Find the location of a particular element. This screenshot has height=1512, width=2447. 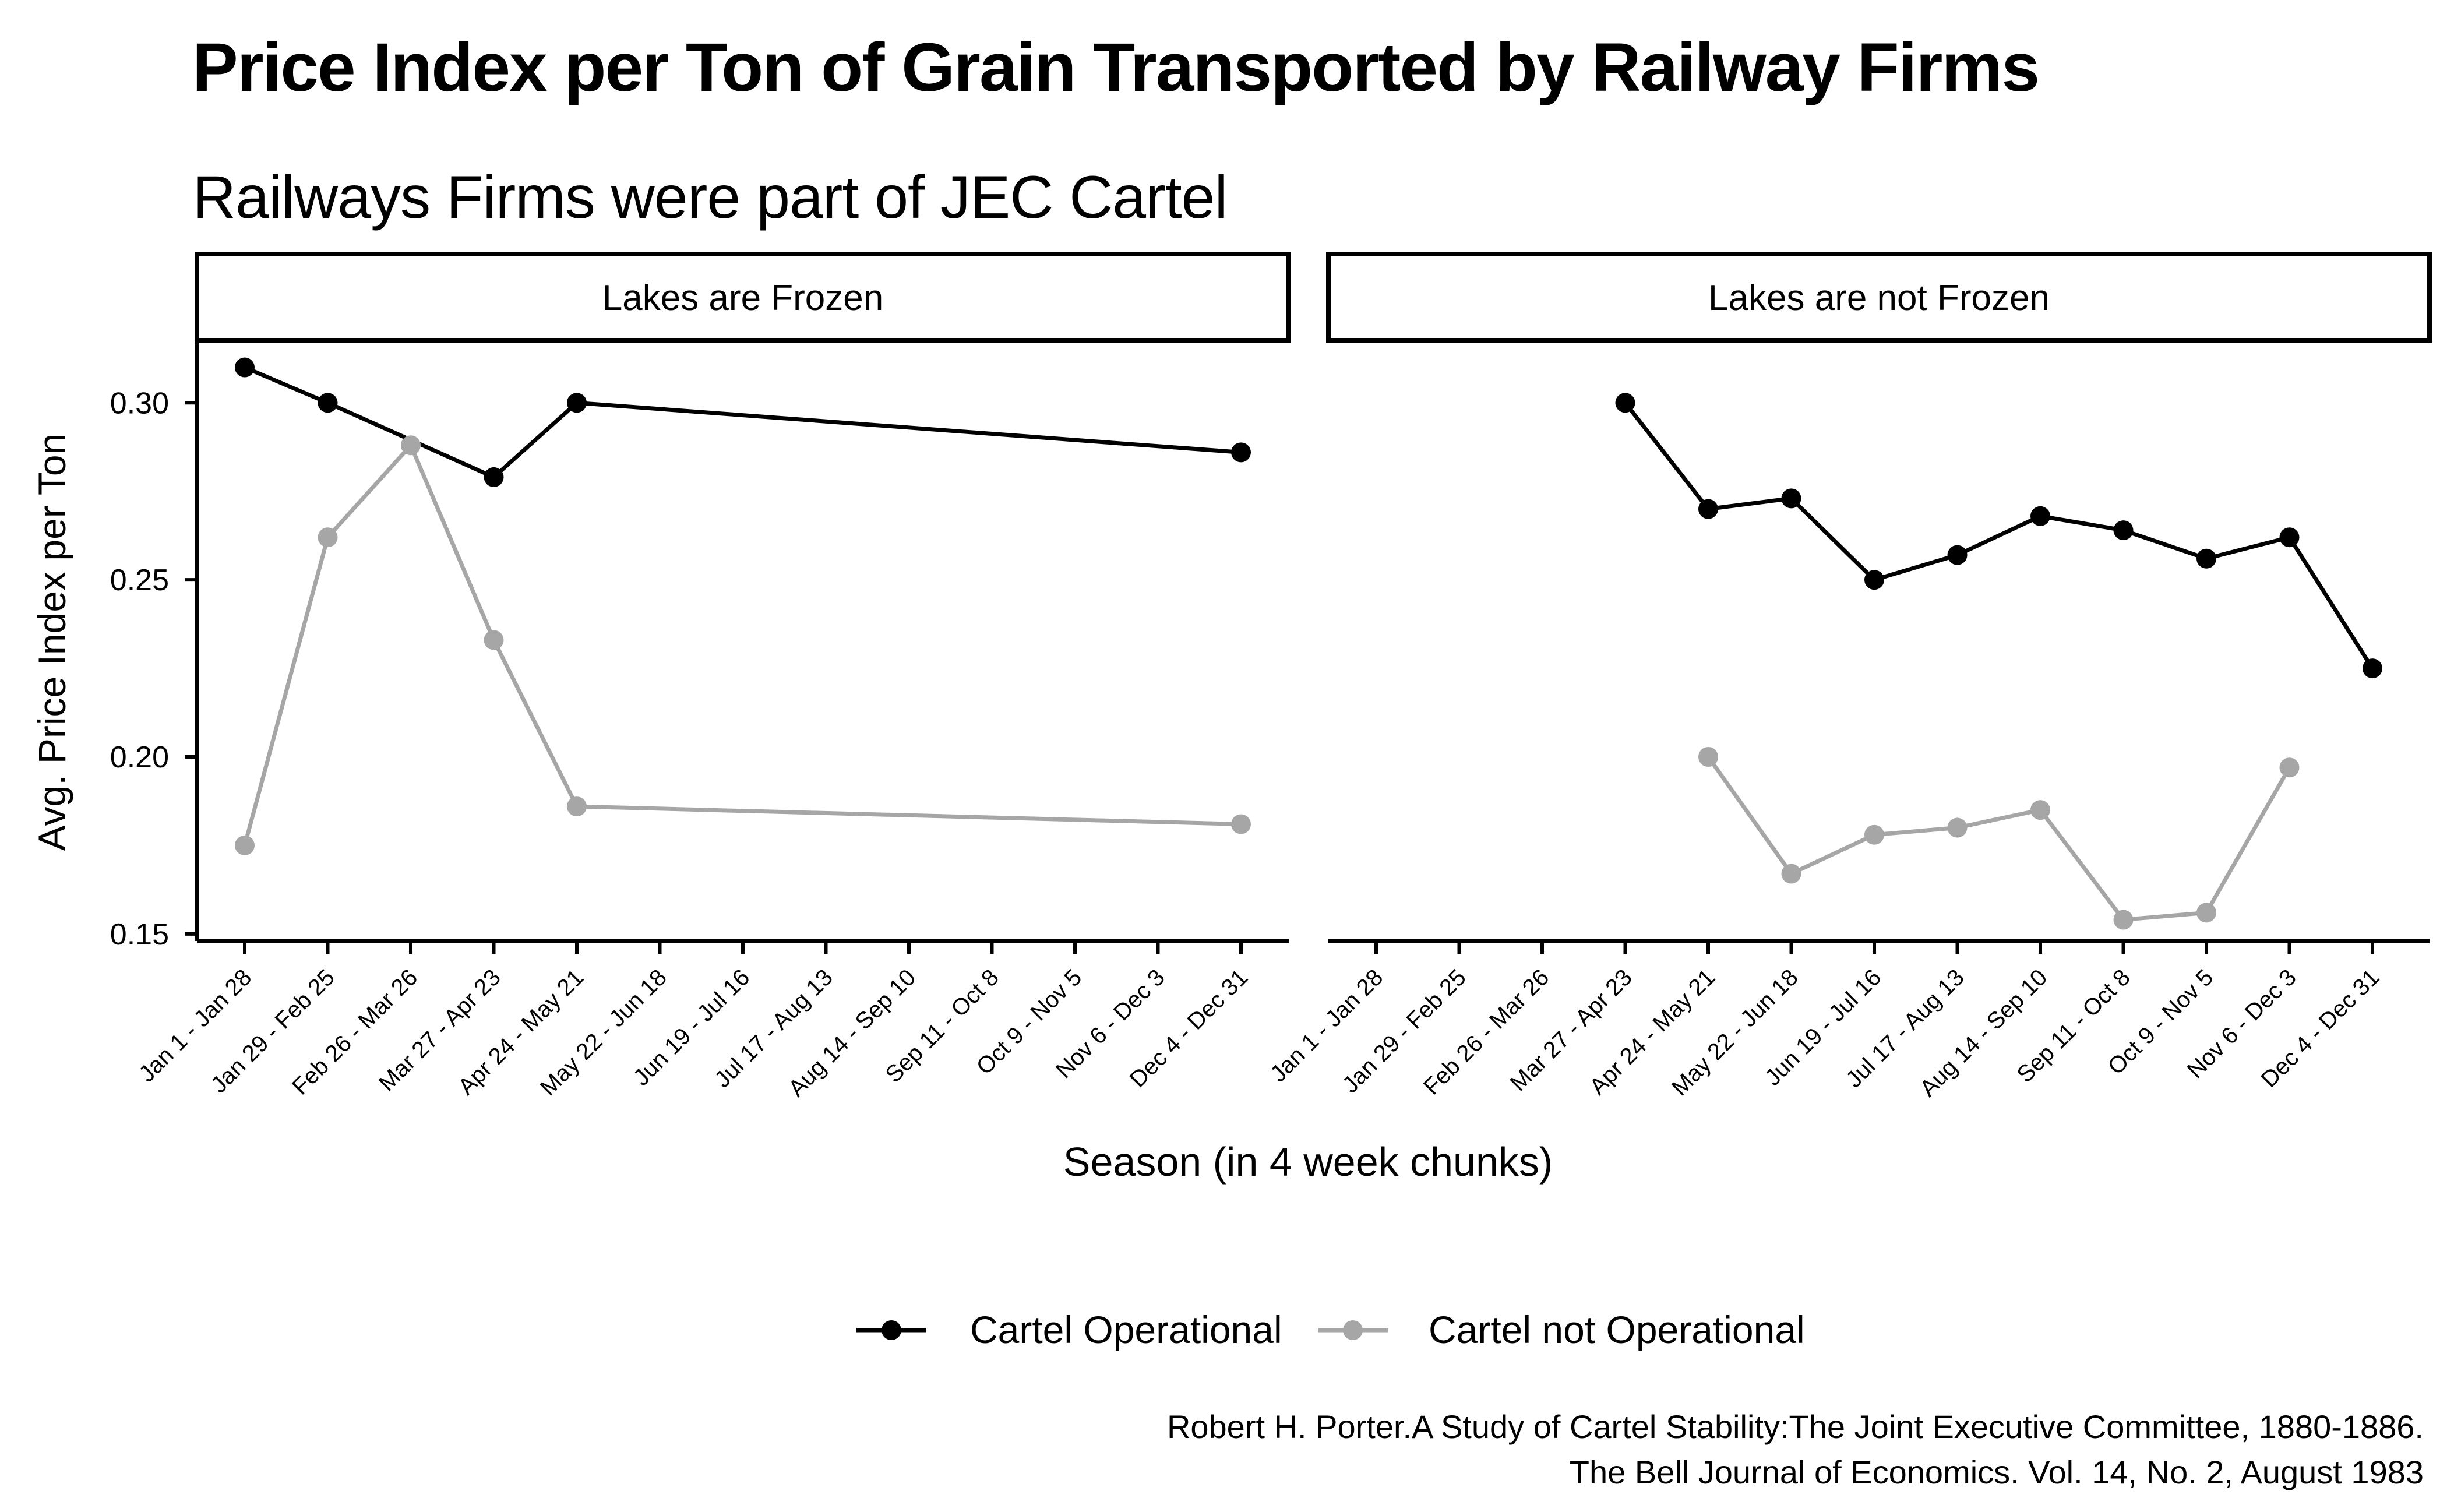

y-tick-label: 0.20 is located at coordinates (139, 757).